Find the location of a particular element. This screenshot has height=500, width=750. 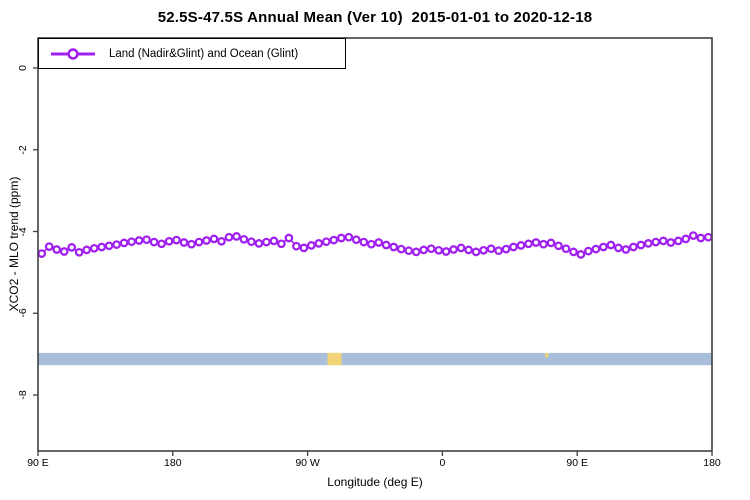

legend-point-sample is located at coordinates (73, 53).